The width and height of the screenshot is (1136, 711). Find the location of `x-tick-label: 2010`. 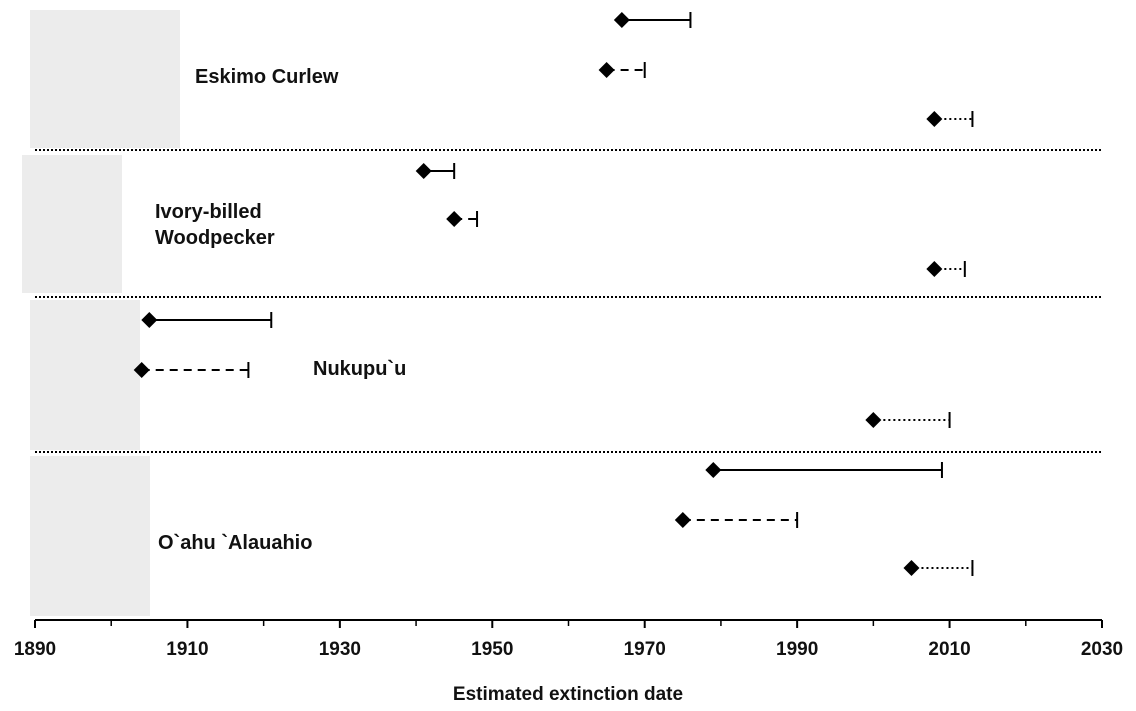

x-tick-label: 2010 is located at coordinates (949, 649).